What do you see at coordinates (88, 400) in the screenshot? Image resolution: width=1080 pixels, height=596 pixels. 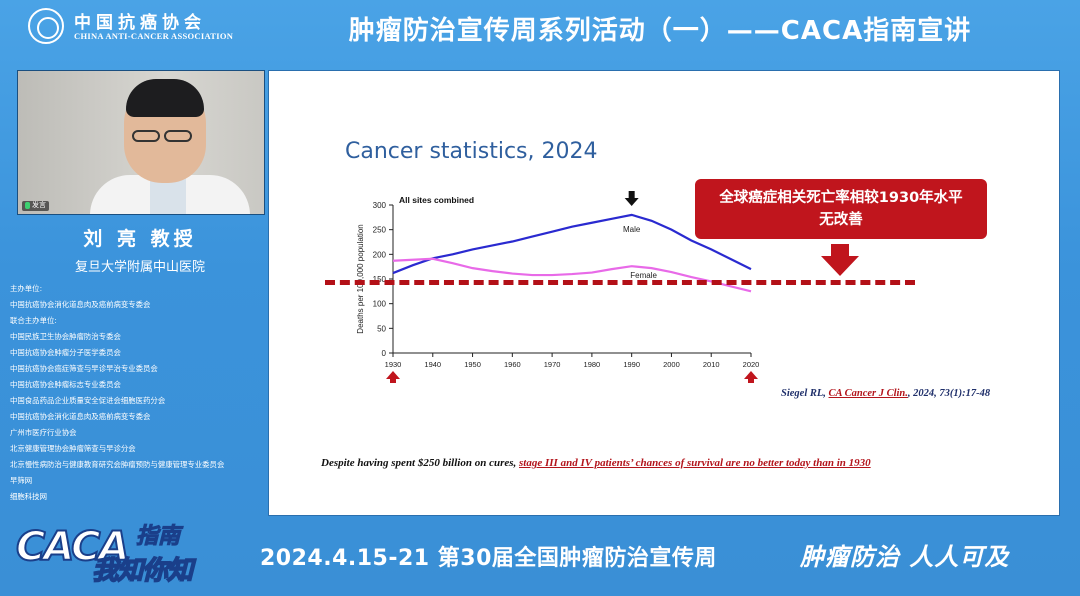 I see `organizer-item: 中国食品药品企业质量安全促进会细胞医药分会` at bounding box center [88, 400].